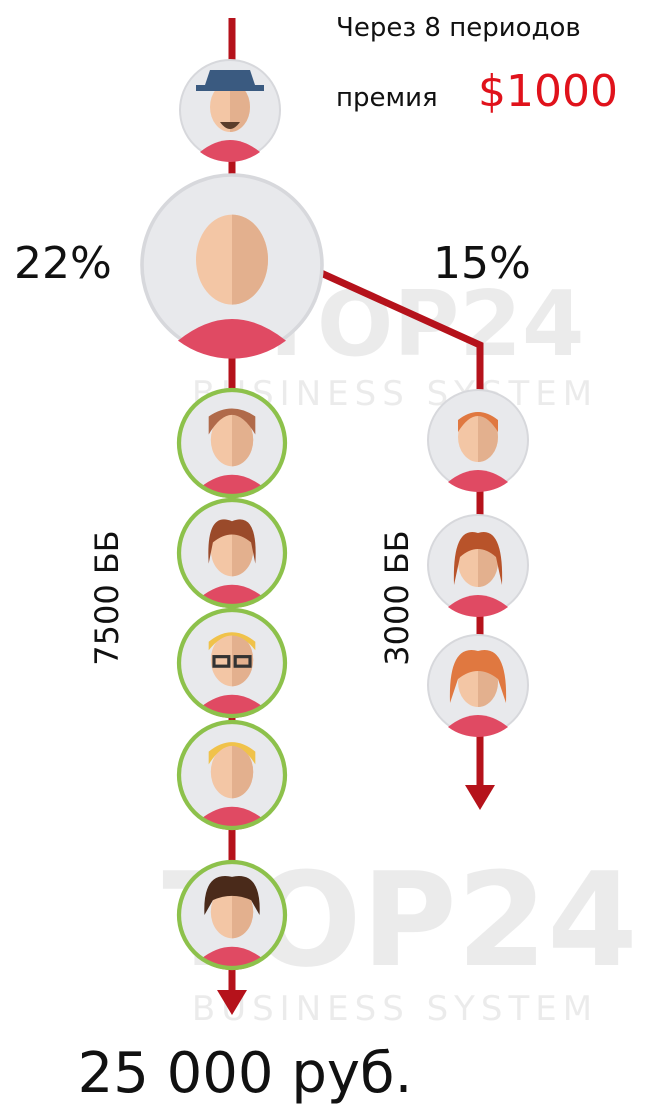 Image resolution: width=661 pixels, height=1104 pixels. What do you see at coordinates (548, 91) in the screenshot?
I see `bonus-amount: $1000` at bounding box center [548, 91].